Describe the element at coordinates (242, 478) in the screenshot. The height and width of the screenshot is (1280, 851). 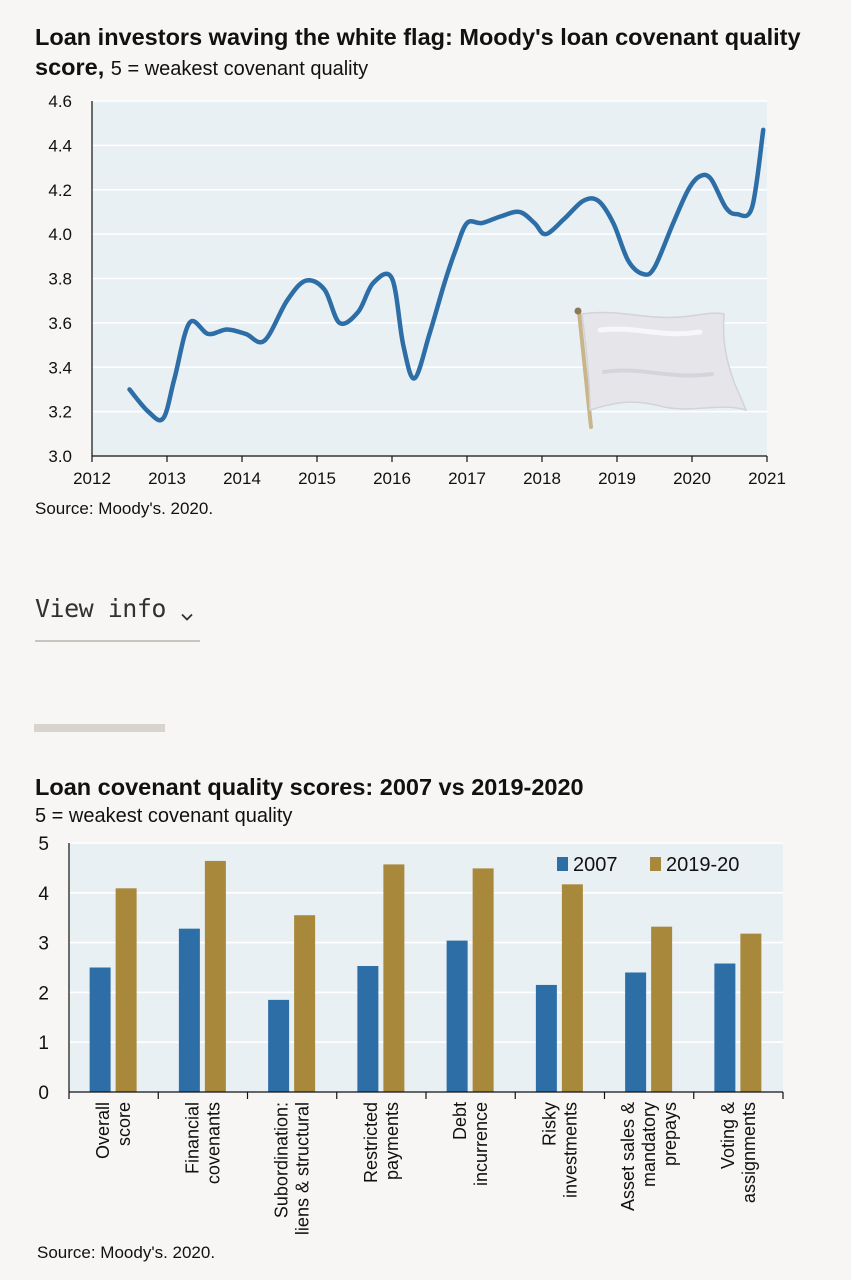
I see `x-tick-label: 2014` at that location.